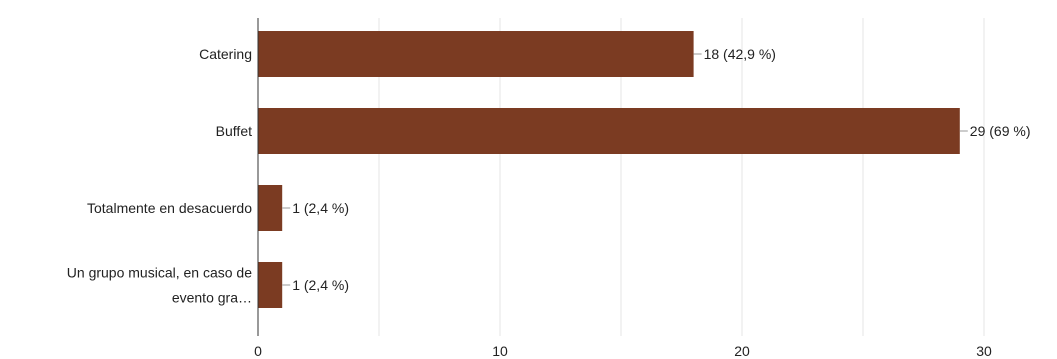 The height and width of the screenshot is (359, 1057). What do you see at coordinates (258, 351) in the screenshot?
I see `x-tick-label: 0` at bounding box center [258, 351].